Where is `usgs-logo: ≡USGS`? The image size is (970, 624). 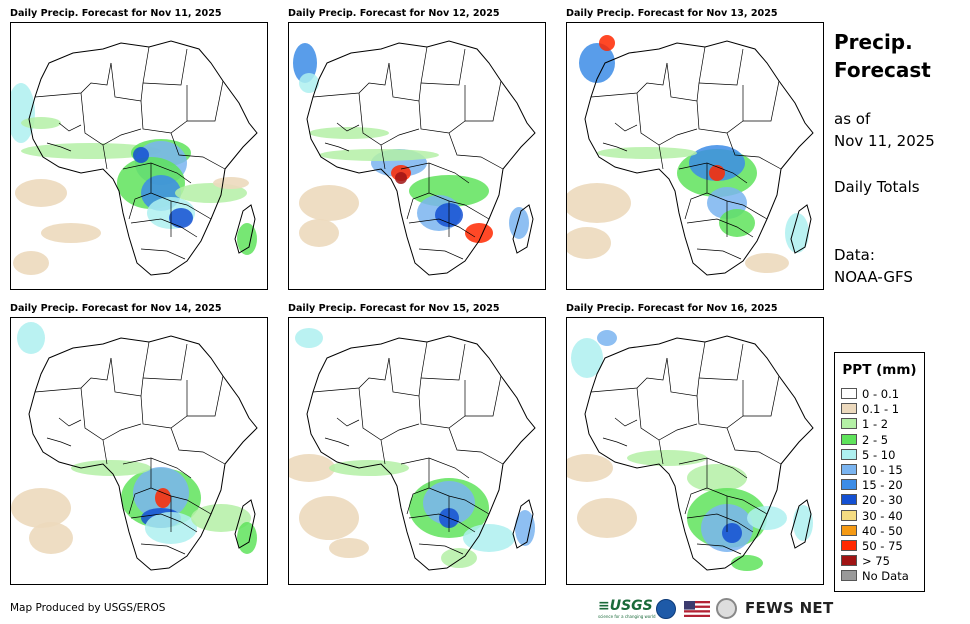 usgs-logo: ≡USGS is located at coordinates (625, 606).